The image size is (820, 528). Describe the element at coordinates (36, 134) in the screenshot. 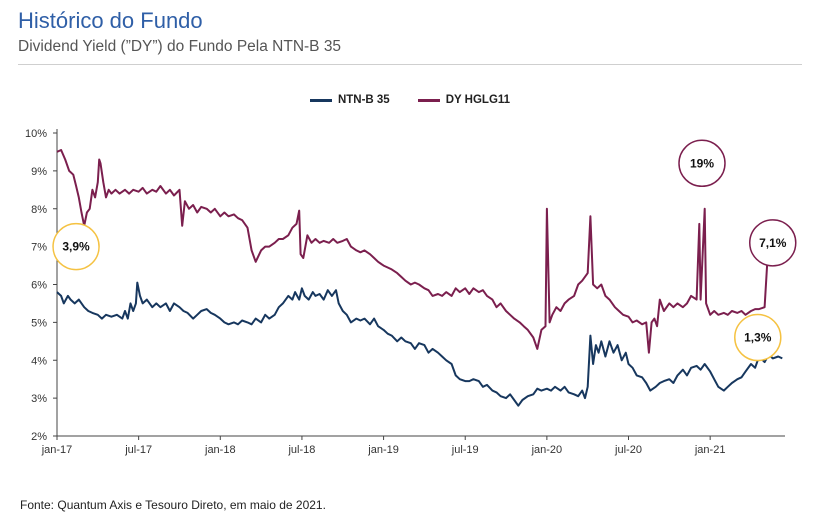

I see `y-tick-label: 10%` at that location.